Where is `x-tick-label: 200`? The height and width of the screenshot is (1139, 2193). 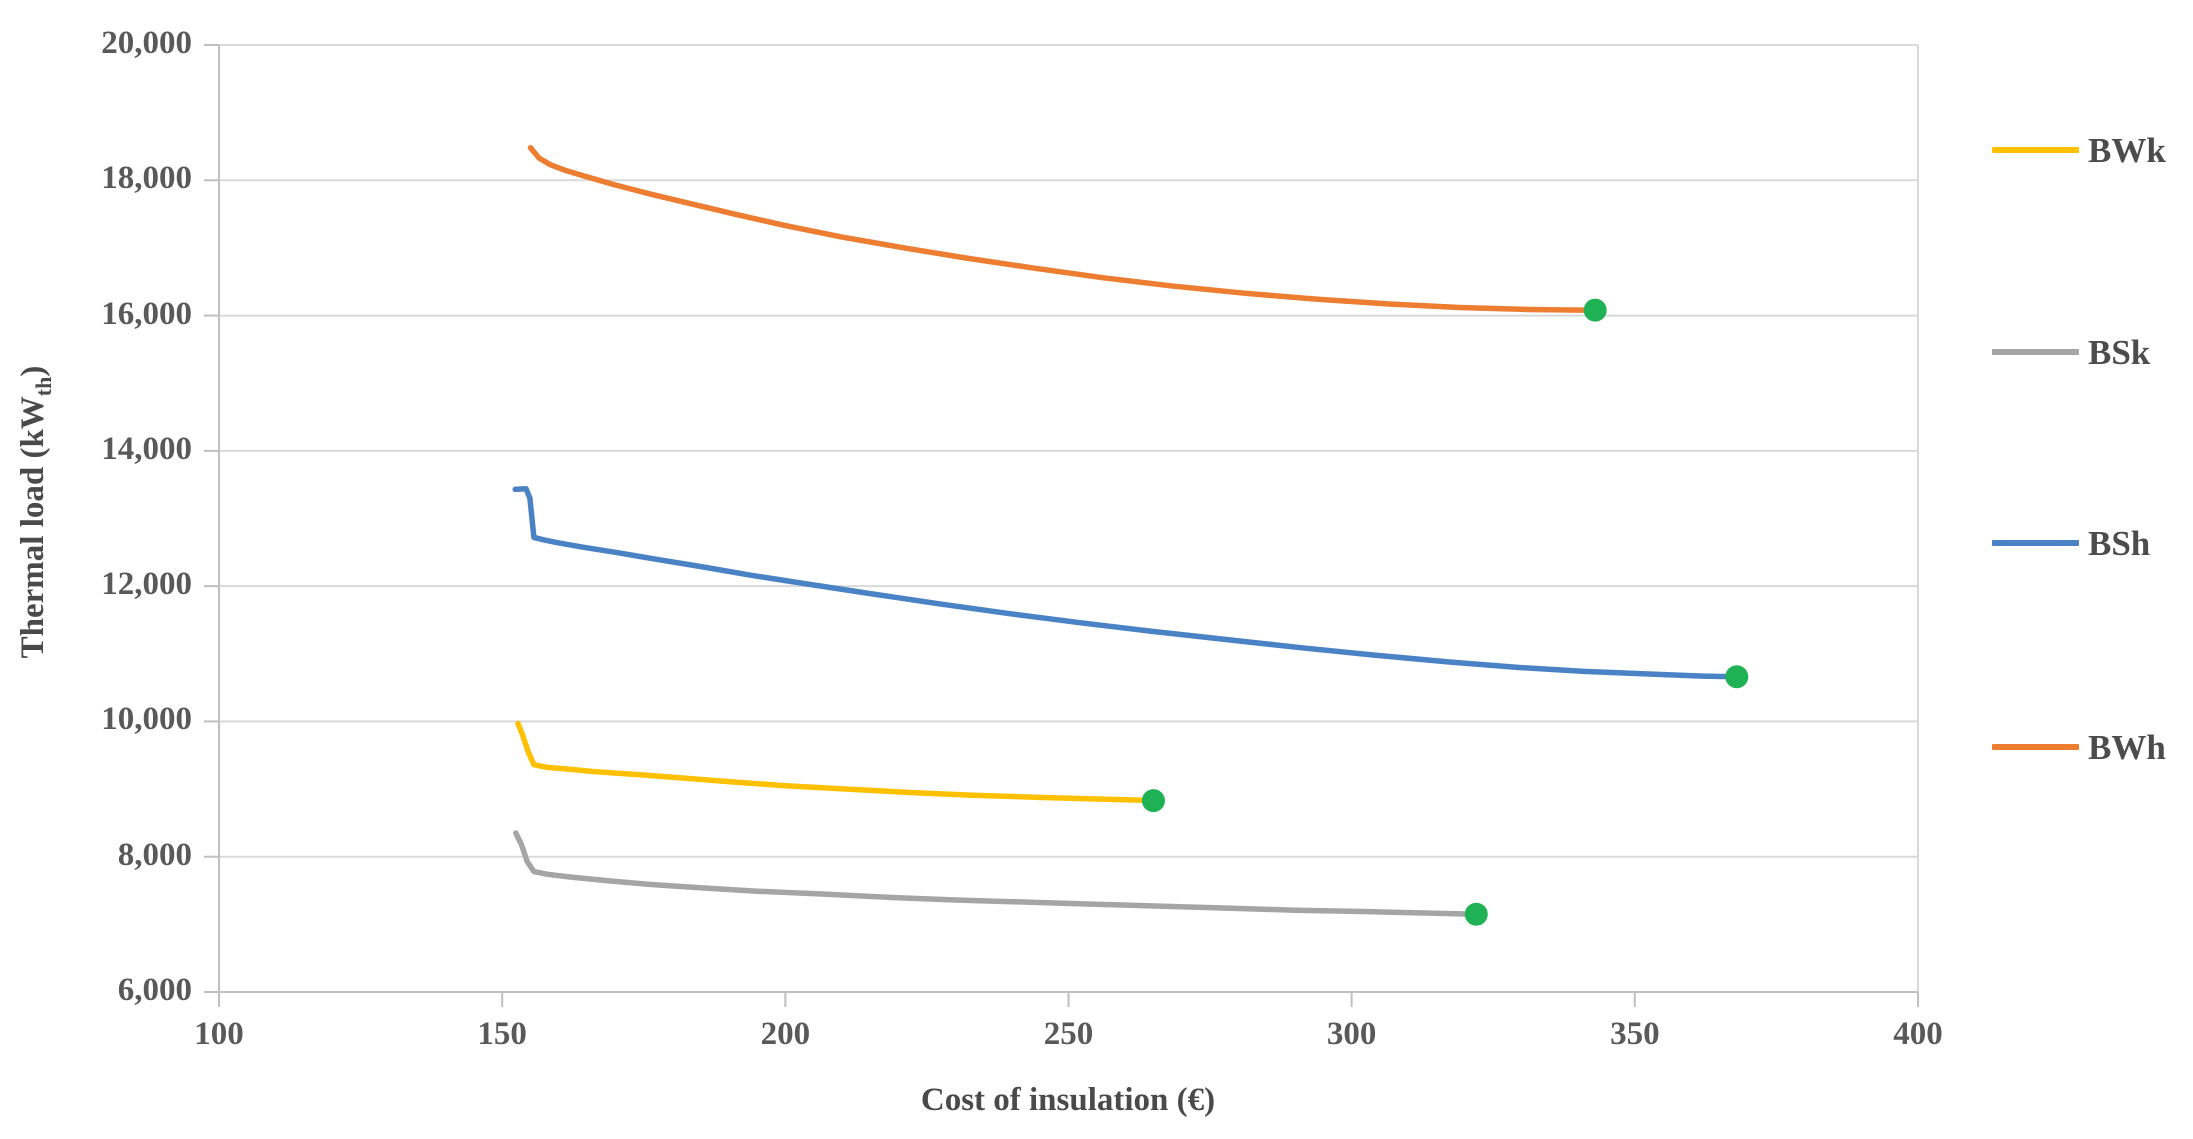 x-tick-label: 200 is located at coordinates (785, 1034).